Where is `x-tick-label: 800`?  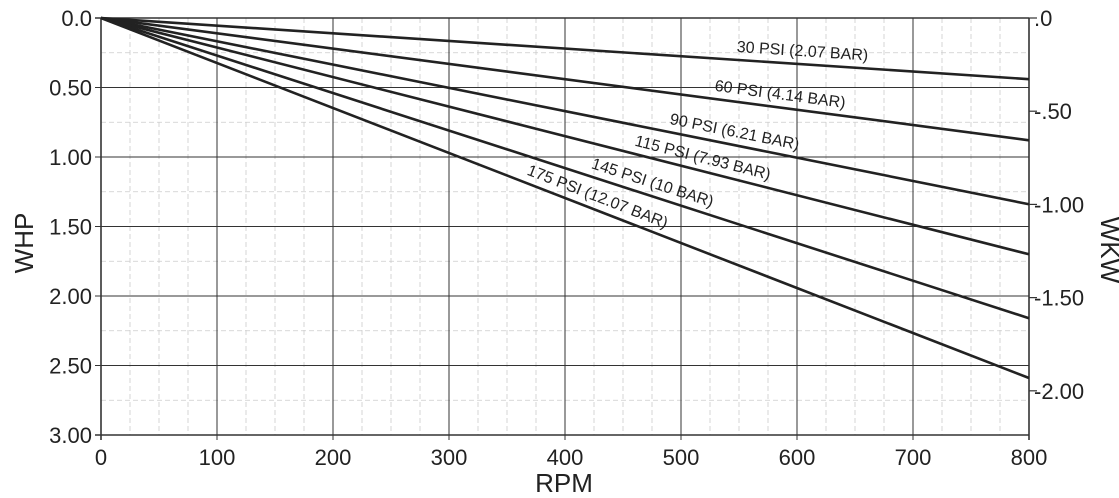 x-tick-label: 800 is located at coordinates (1029, 457).